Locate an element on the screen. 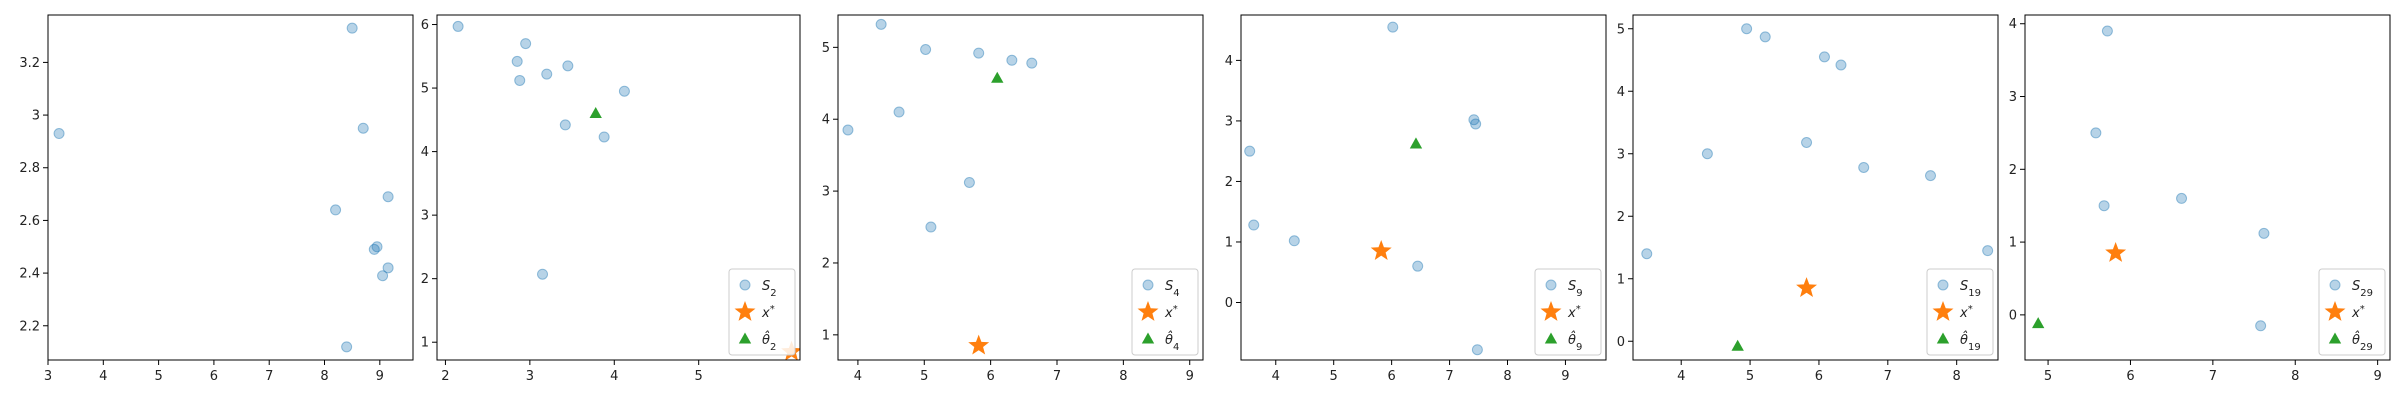  subplot-2: 2 3 4 5 1 2 3 4 5 6 S2 x* θ̂2 is located at coordinates (611, 199).